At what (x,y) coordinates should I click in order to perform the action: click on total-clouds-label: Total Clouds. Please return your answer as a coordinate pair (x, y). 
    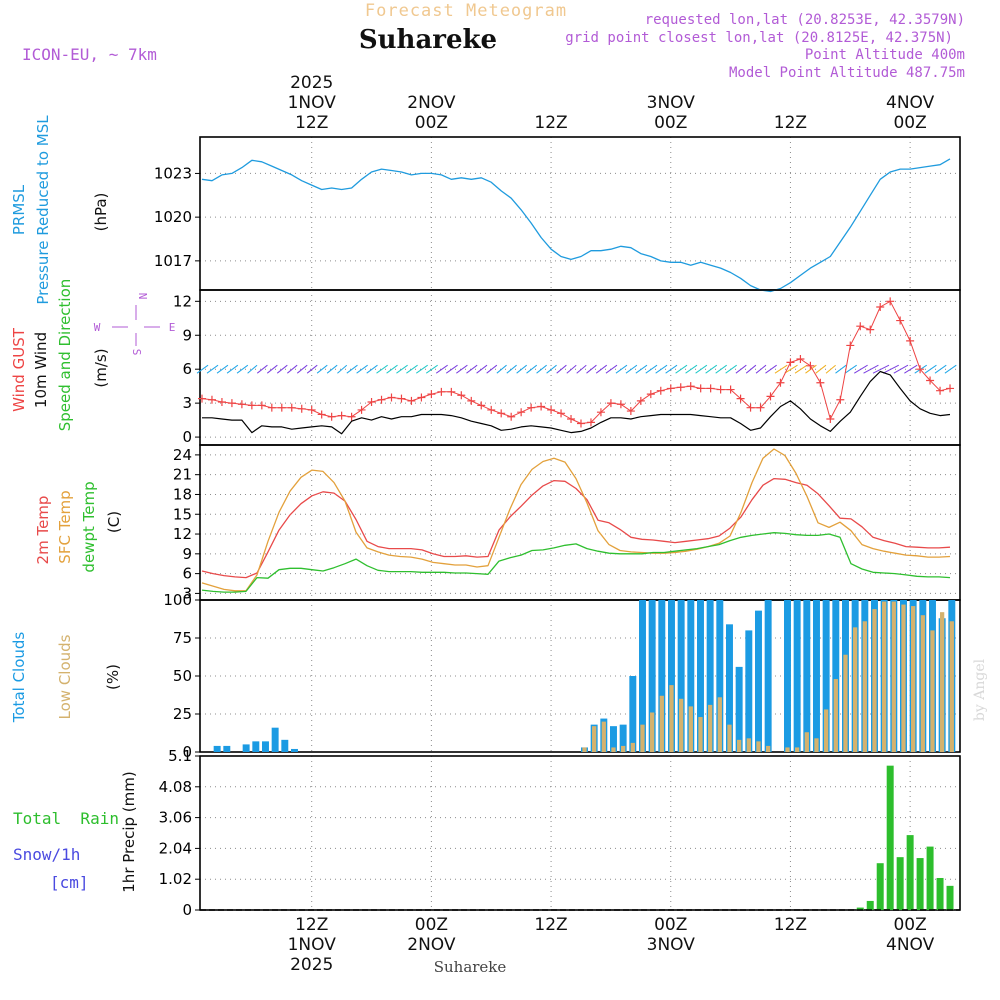
    Looking at the image, I should click on (19, 678).